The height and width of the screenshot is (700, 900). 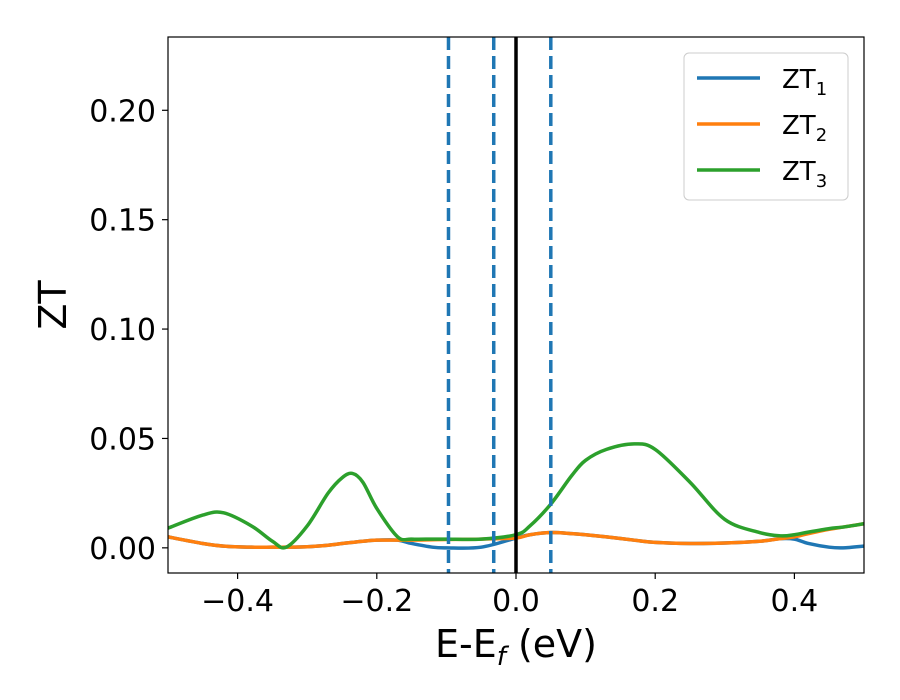 What do you see at coordinates (804, 82) in the screenshot?
I see `legend-label-zt1: ZT1` at bounding box center [804, 82].